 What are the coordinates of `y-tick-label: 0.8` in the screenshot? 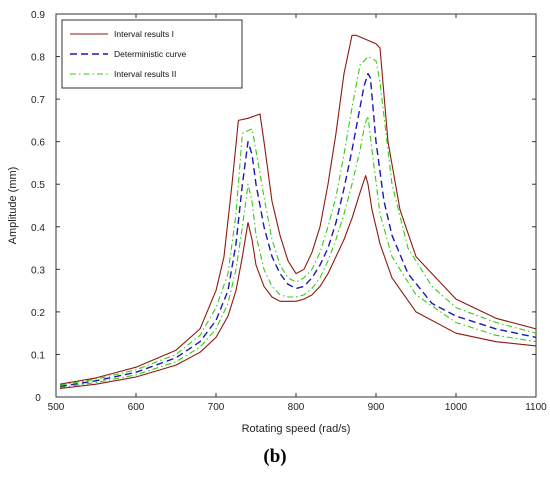 It's located at (38, 58).